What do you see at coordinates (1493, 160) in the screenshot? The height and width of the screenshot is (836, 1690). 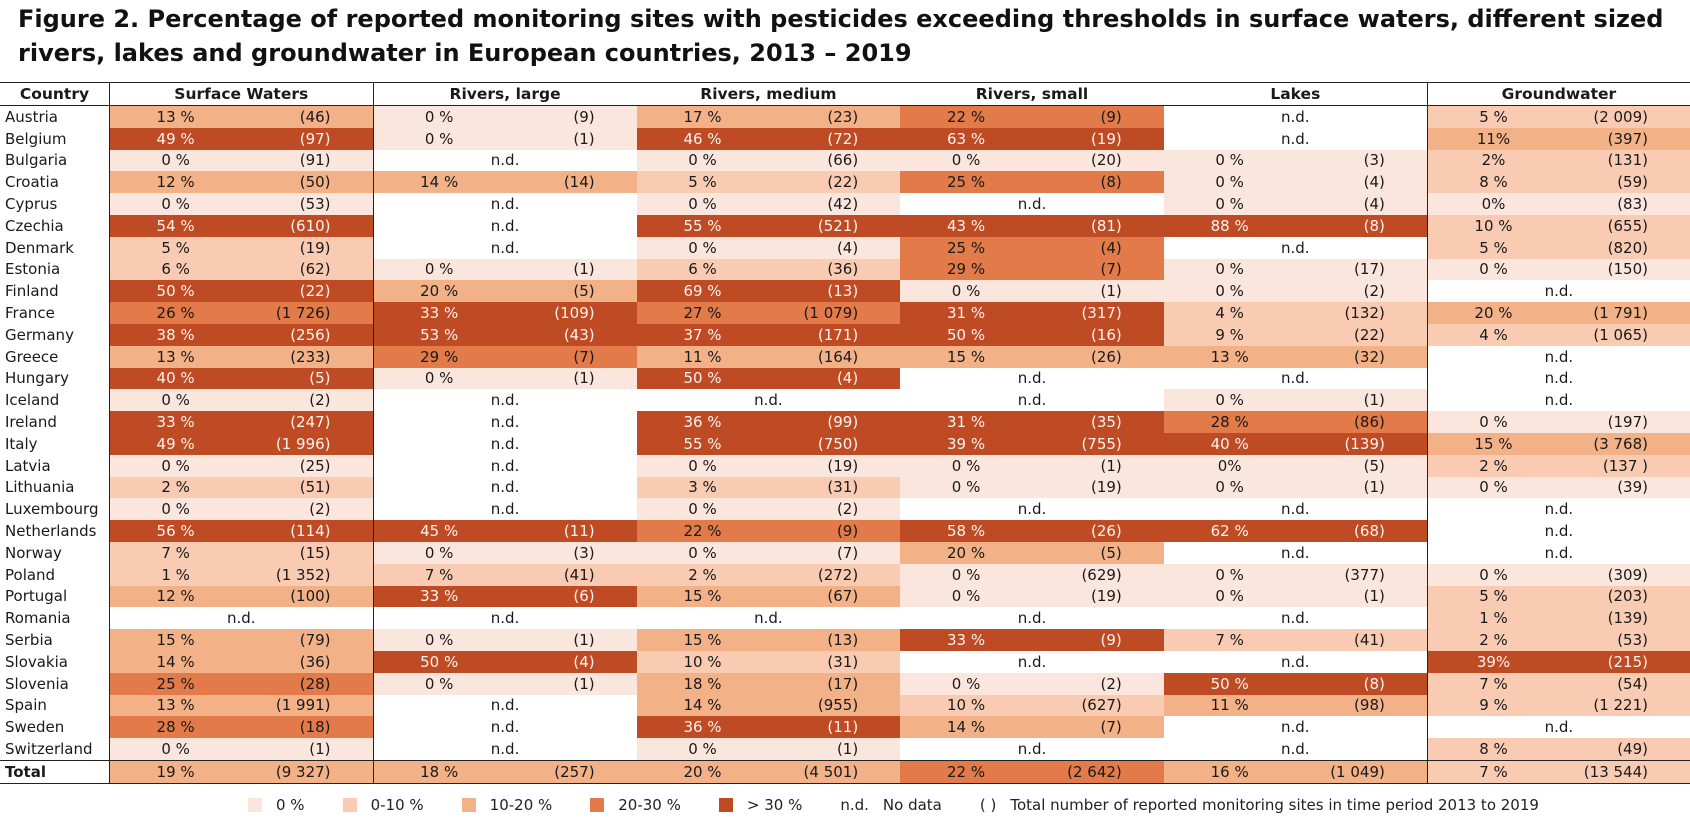 I see `groundwater-percent: 2%` at bounding box center [1493, 160].